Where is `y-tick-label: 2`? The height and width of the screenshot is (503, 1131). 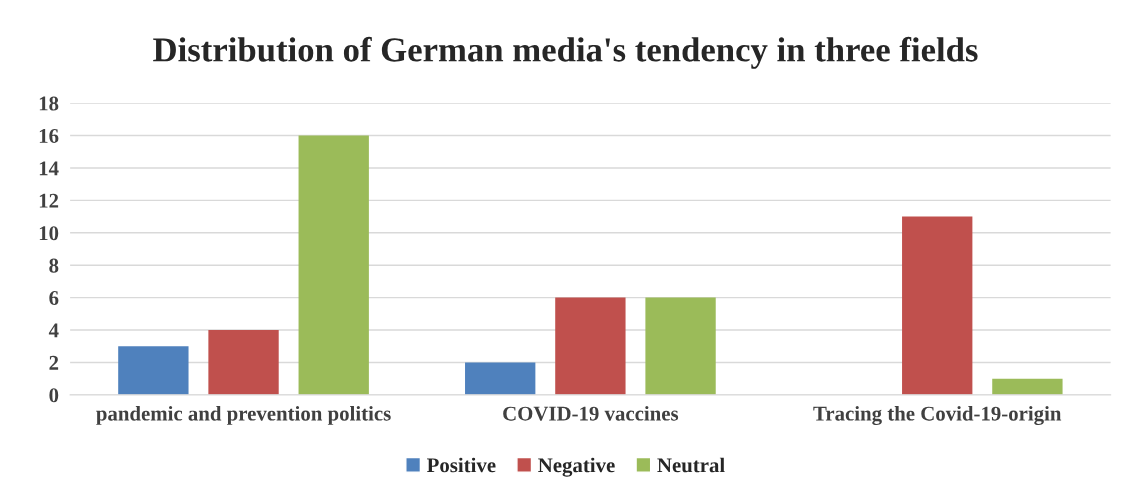
y-tick-label: 2 is located at coordinates (54, 362).